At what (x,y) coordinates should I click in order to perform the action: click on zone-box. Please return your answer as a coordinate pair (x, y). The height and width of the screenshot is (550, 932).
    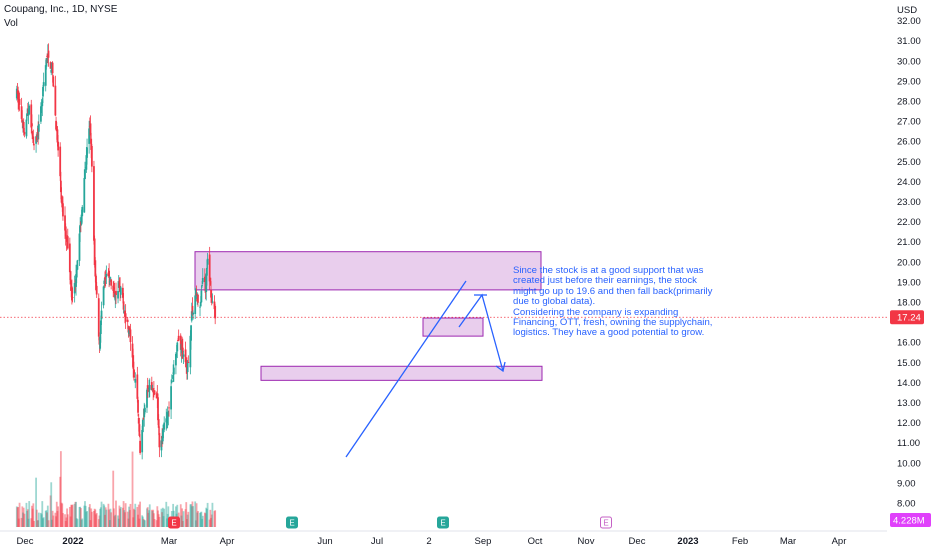
    Looking at the image, I should click on (401, 373).